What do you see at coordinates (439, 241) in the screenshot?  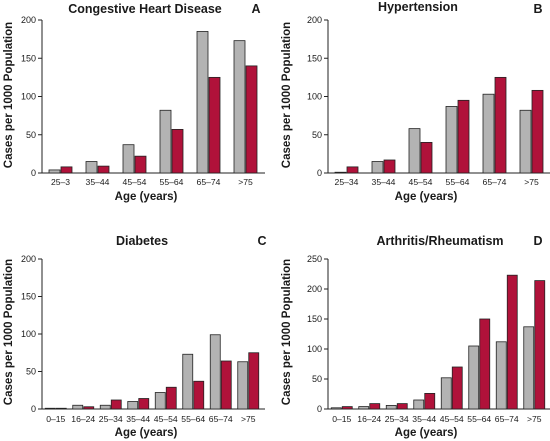 I see `panel-title: Arthritis/Rheumatism` at bounding box center [439, 241].